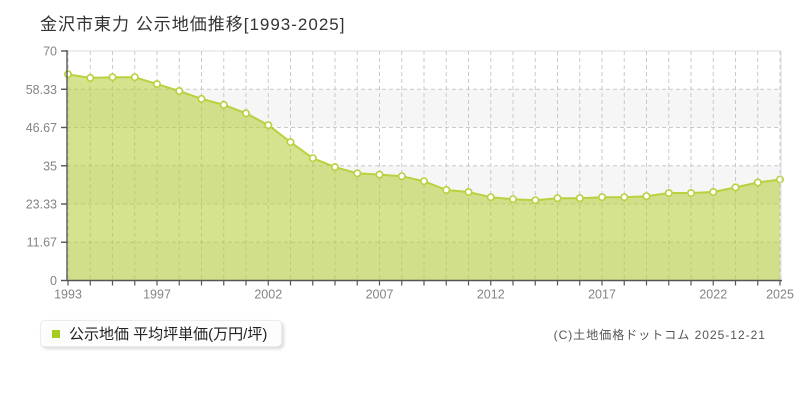  I want to click on y-tick-label: 46.67, so click(41, 128).